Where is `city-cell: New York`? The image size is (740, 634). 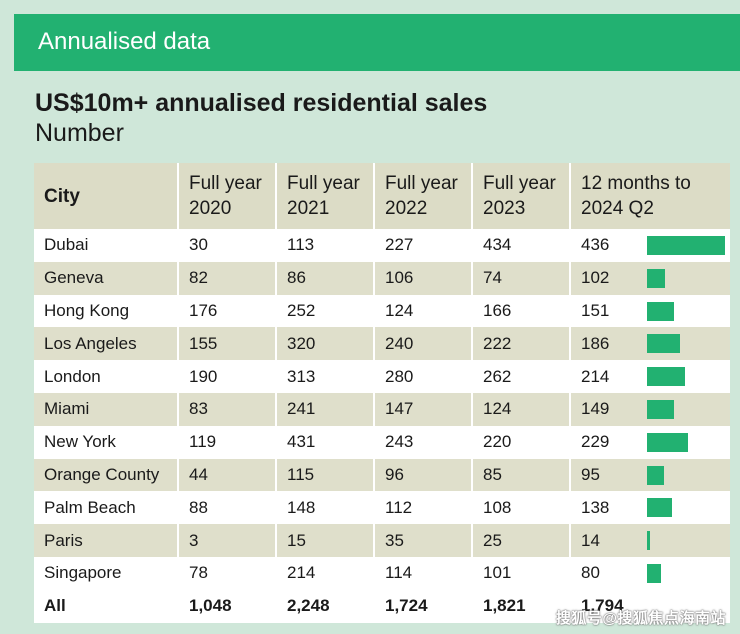 city-cell: New York is located at coordinates (106, 442).